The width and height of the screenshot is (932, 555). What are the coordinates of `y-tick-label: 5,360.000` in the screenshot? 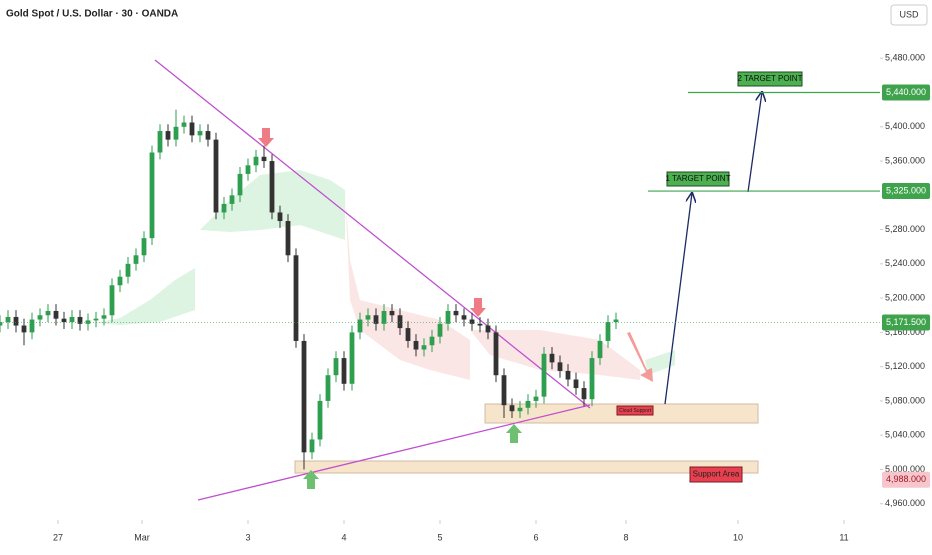 It's located at (905, 160).